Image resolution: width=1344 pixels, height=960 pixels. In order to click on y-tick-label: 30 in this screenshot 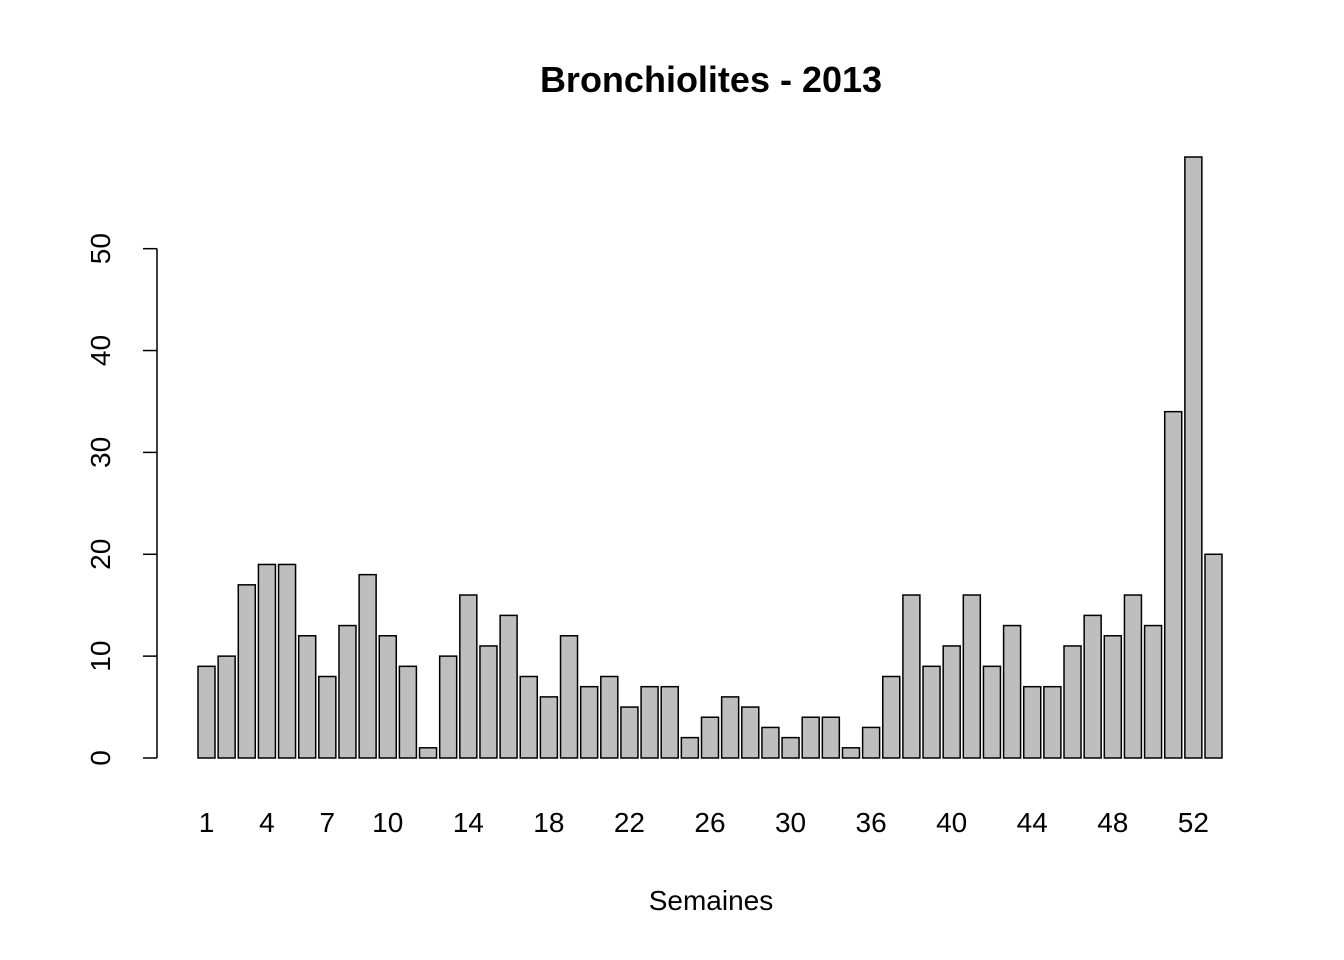, I will do `click(100, 452)`.